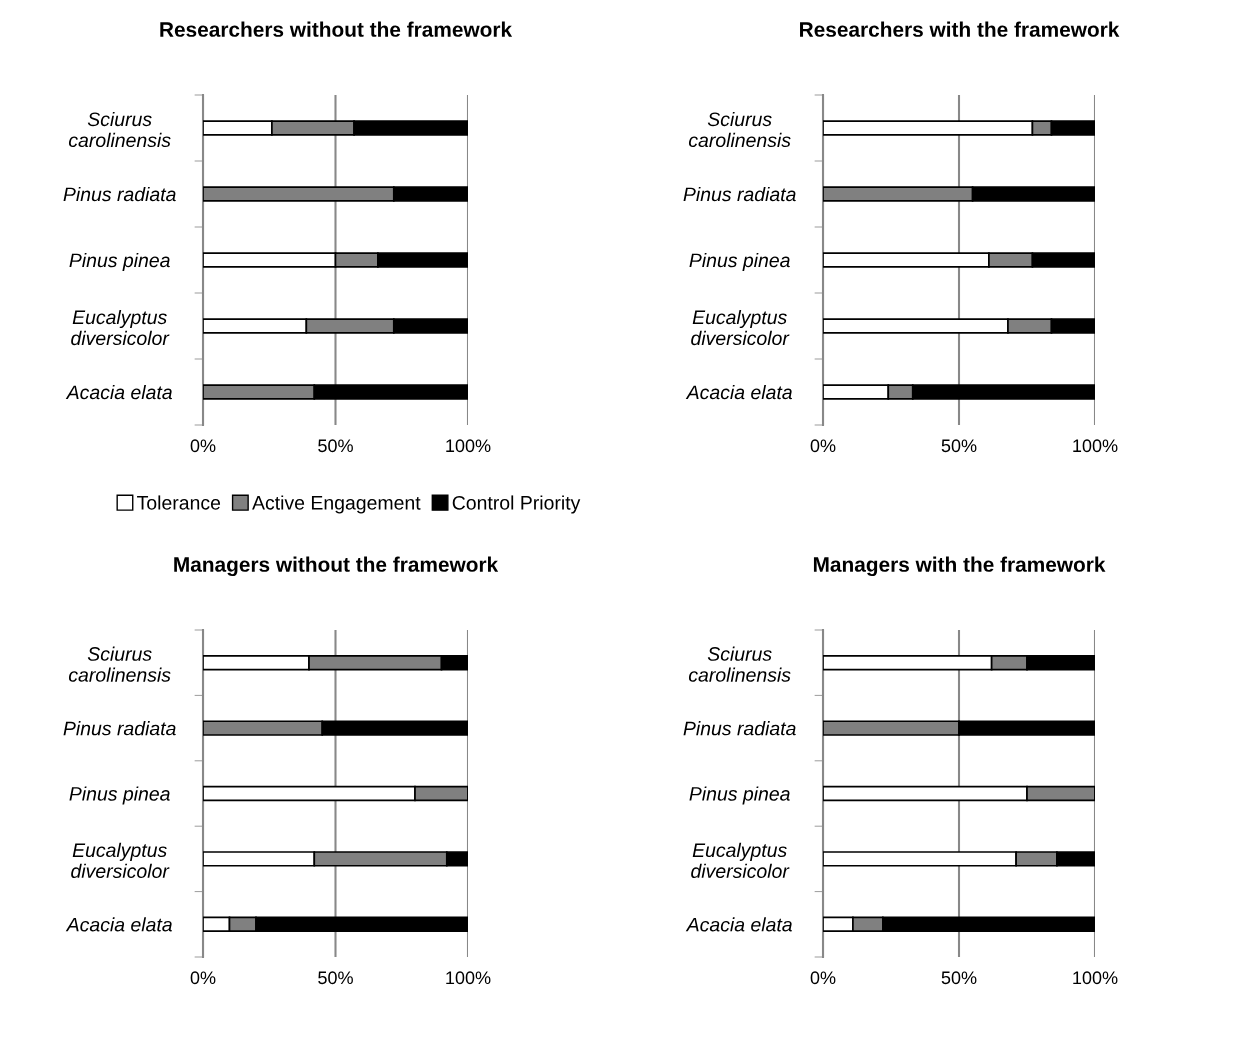 The image size is (1253, 1061). What do you see at coordinates (336, 566) in the screenshot?
I see `chart-title: Managers without the framework` at bounding box center [336, 566].